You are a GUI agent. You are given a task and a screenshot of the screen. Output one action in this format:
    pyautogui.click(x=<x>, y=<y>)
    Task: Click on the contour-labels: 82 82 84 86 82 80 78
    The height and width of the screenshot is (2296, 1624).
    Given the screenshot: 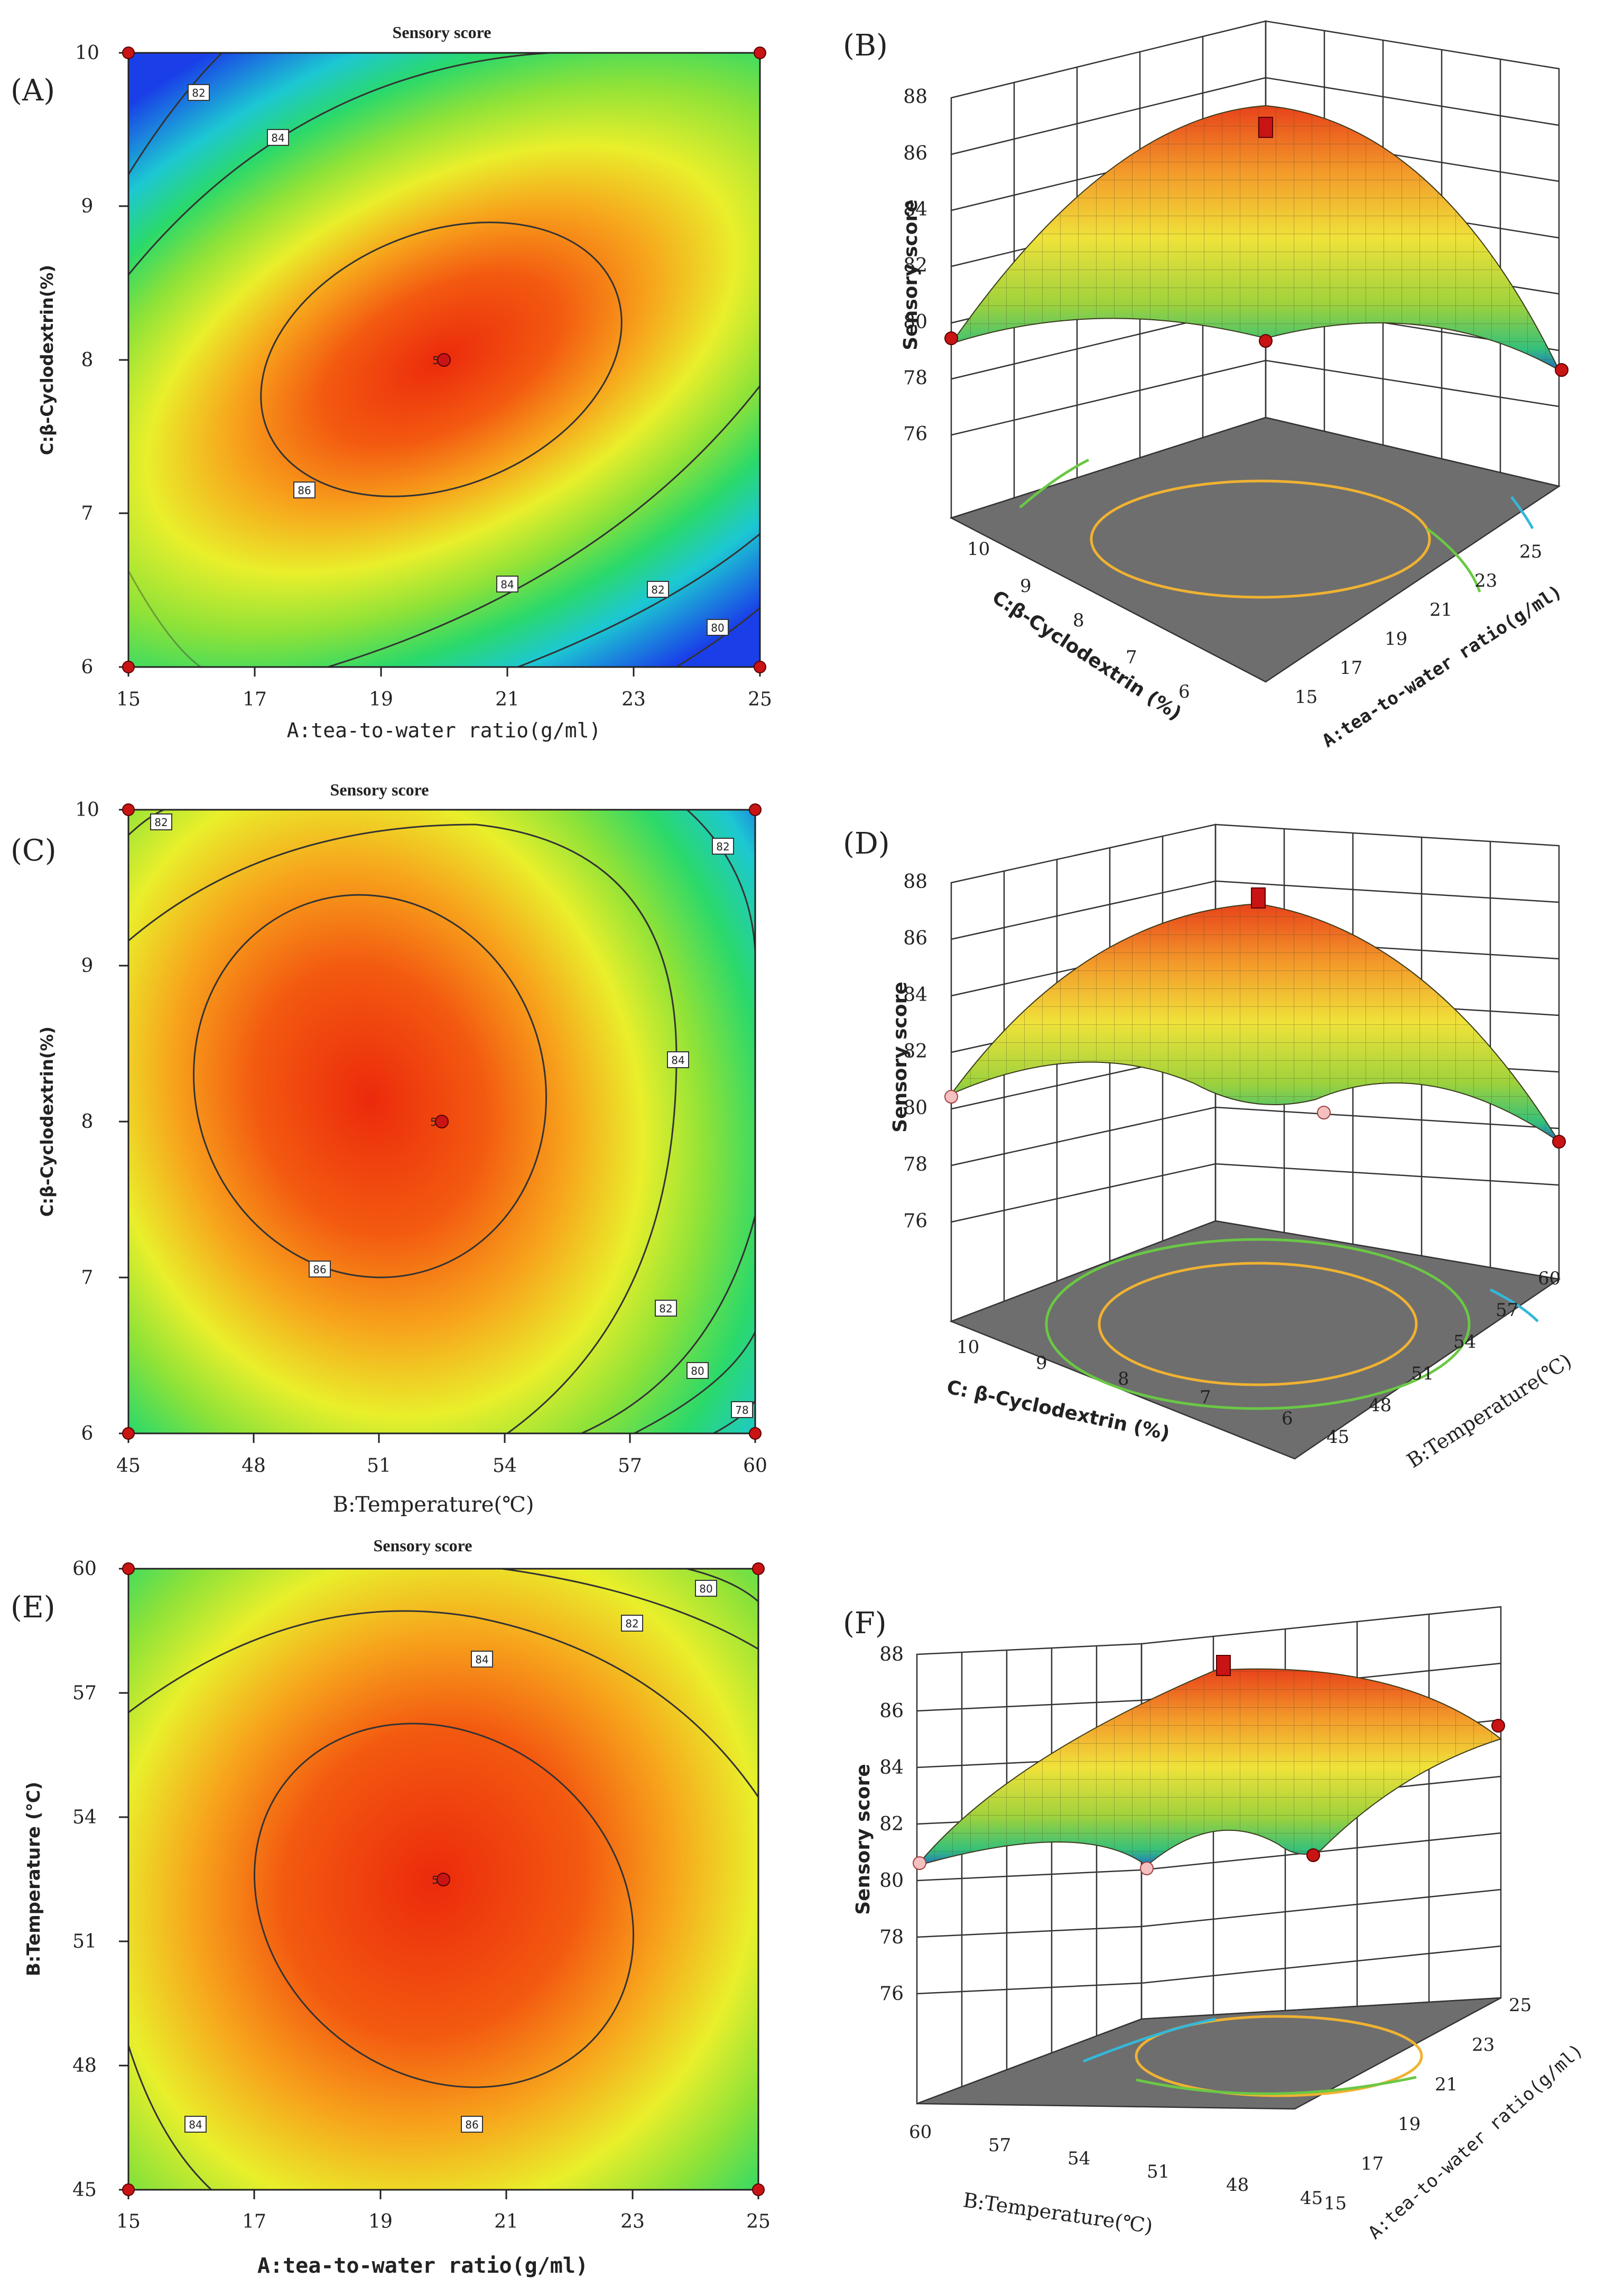 What is the action you would take?
    pyautogui.click(x=451, y=1115)
    